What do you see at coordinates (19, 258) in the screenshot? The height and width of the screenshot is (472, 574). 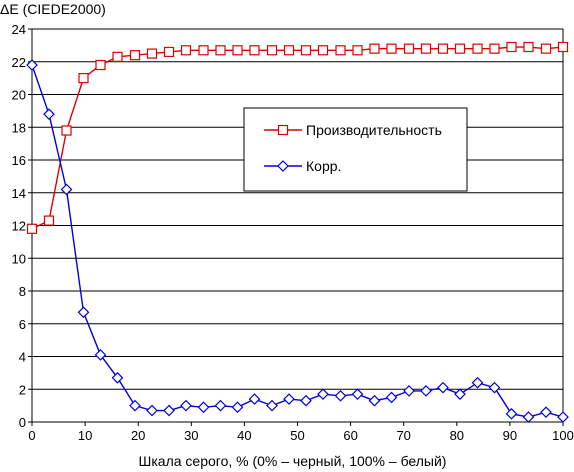 I see `y-tick-label: 10` at bounding box center [19, 258].